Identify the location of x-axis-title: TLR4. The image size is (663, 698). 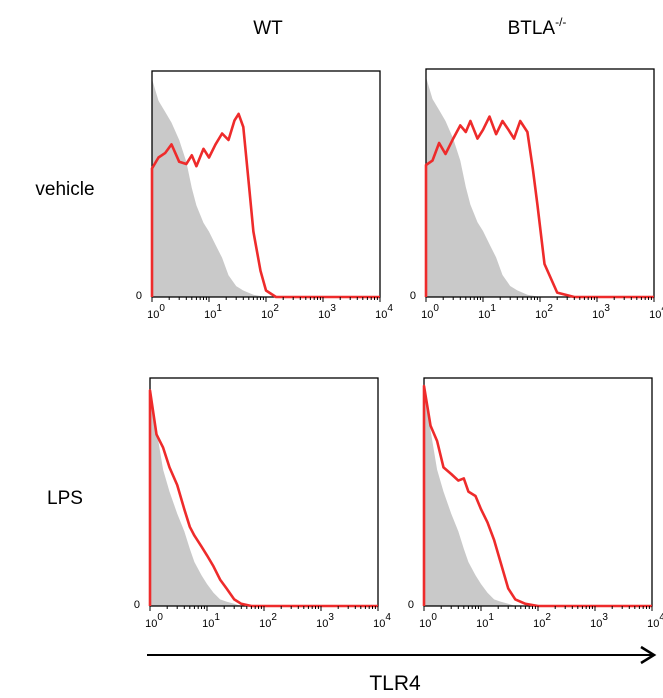
(395, 683).